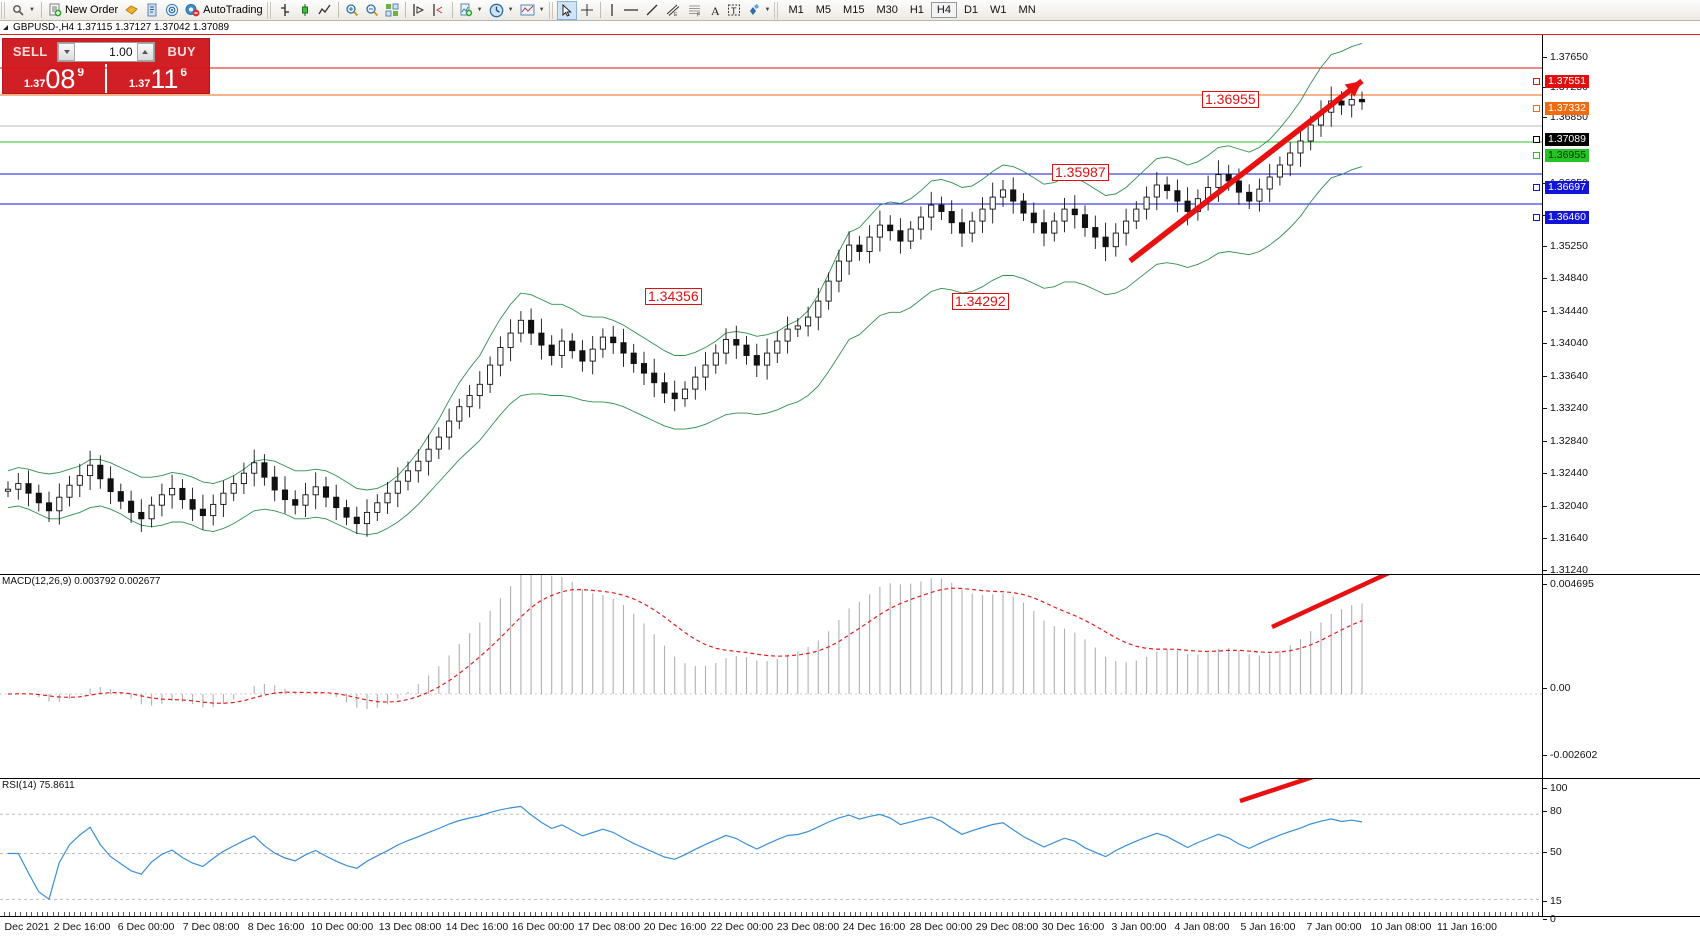 The width and height of the screenshot is (1700, 938). Describe the element at coordinates (532, 10) in the screenshot. I see `templates-icon: ▼` at that location.